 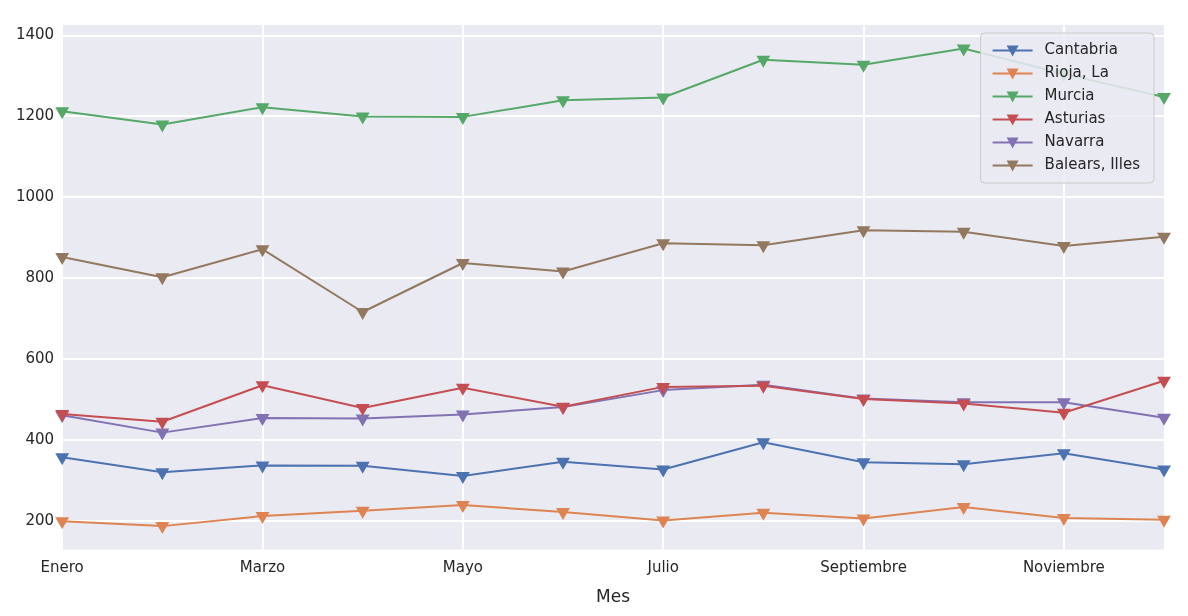 I want to click on y-tick-label: 200, so click(x=40, y=520).